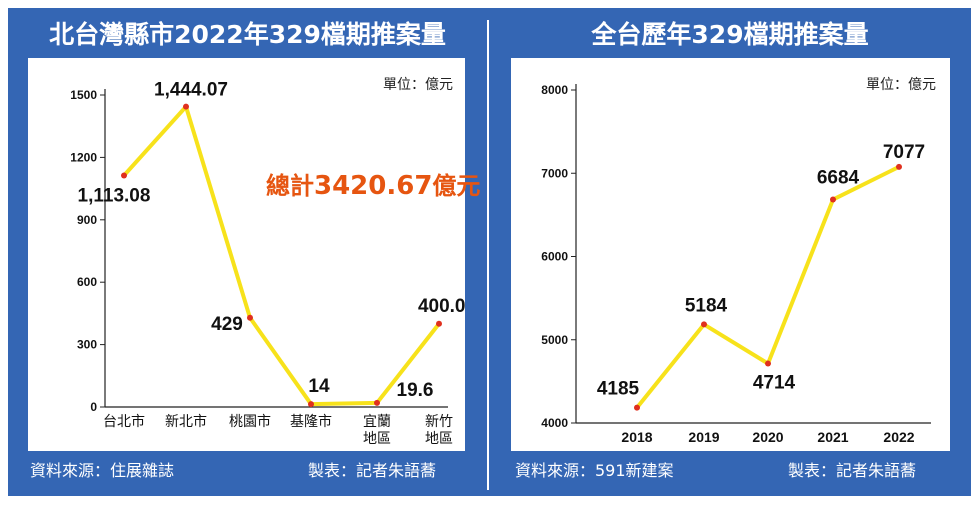  What do you see at coordinates (227, 324) in the screenshot?
I see `data-label: 429` at bounding box center [227, 324].